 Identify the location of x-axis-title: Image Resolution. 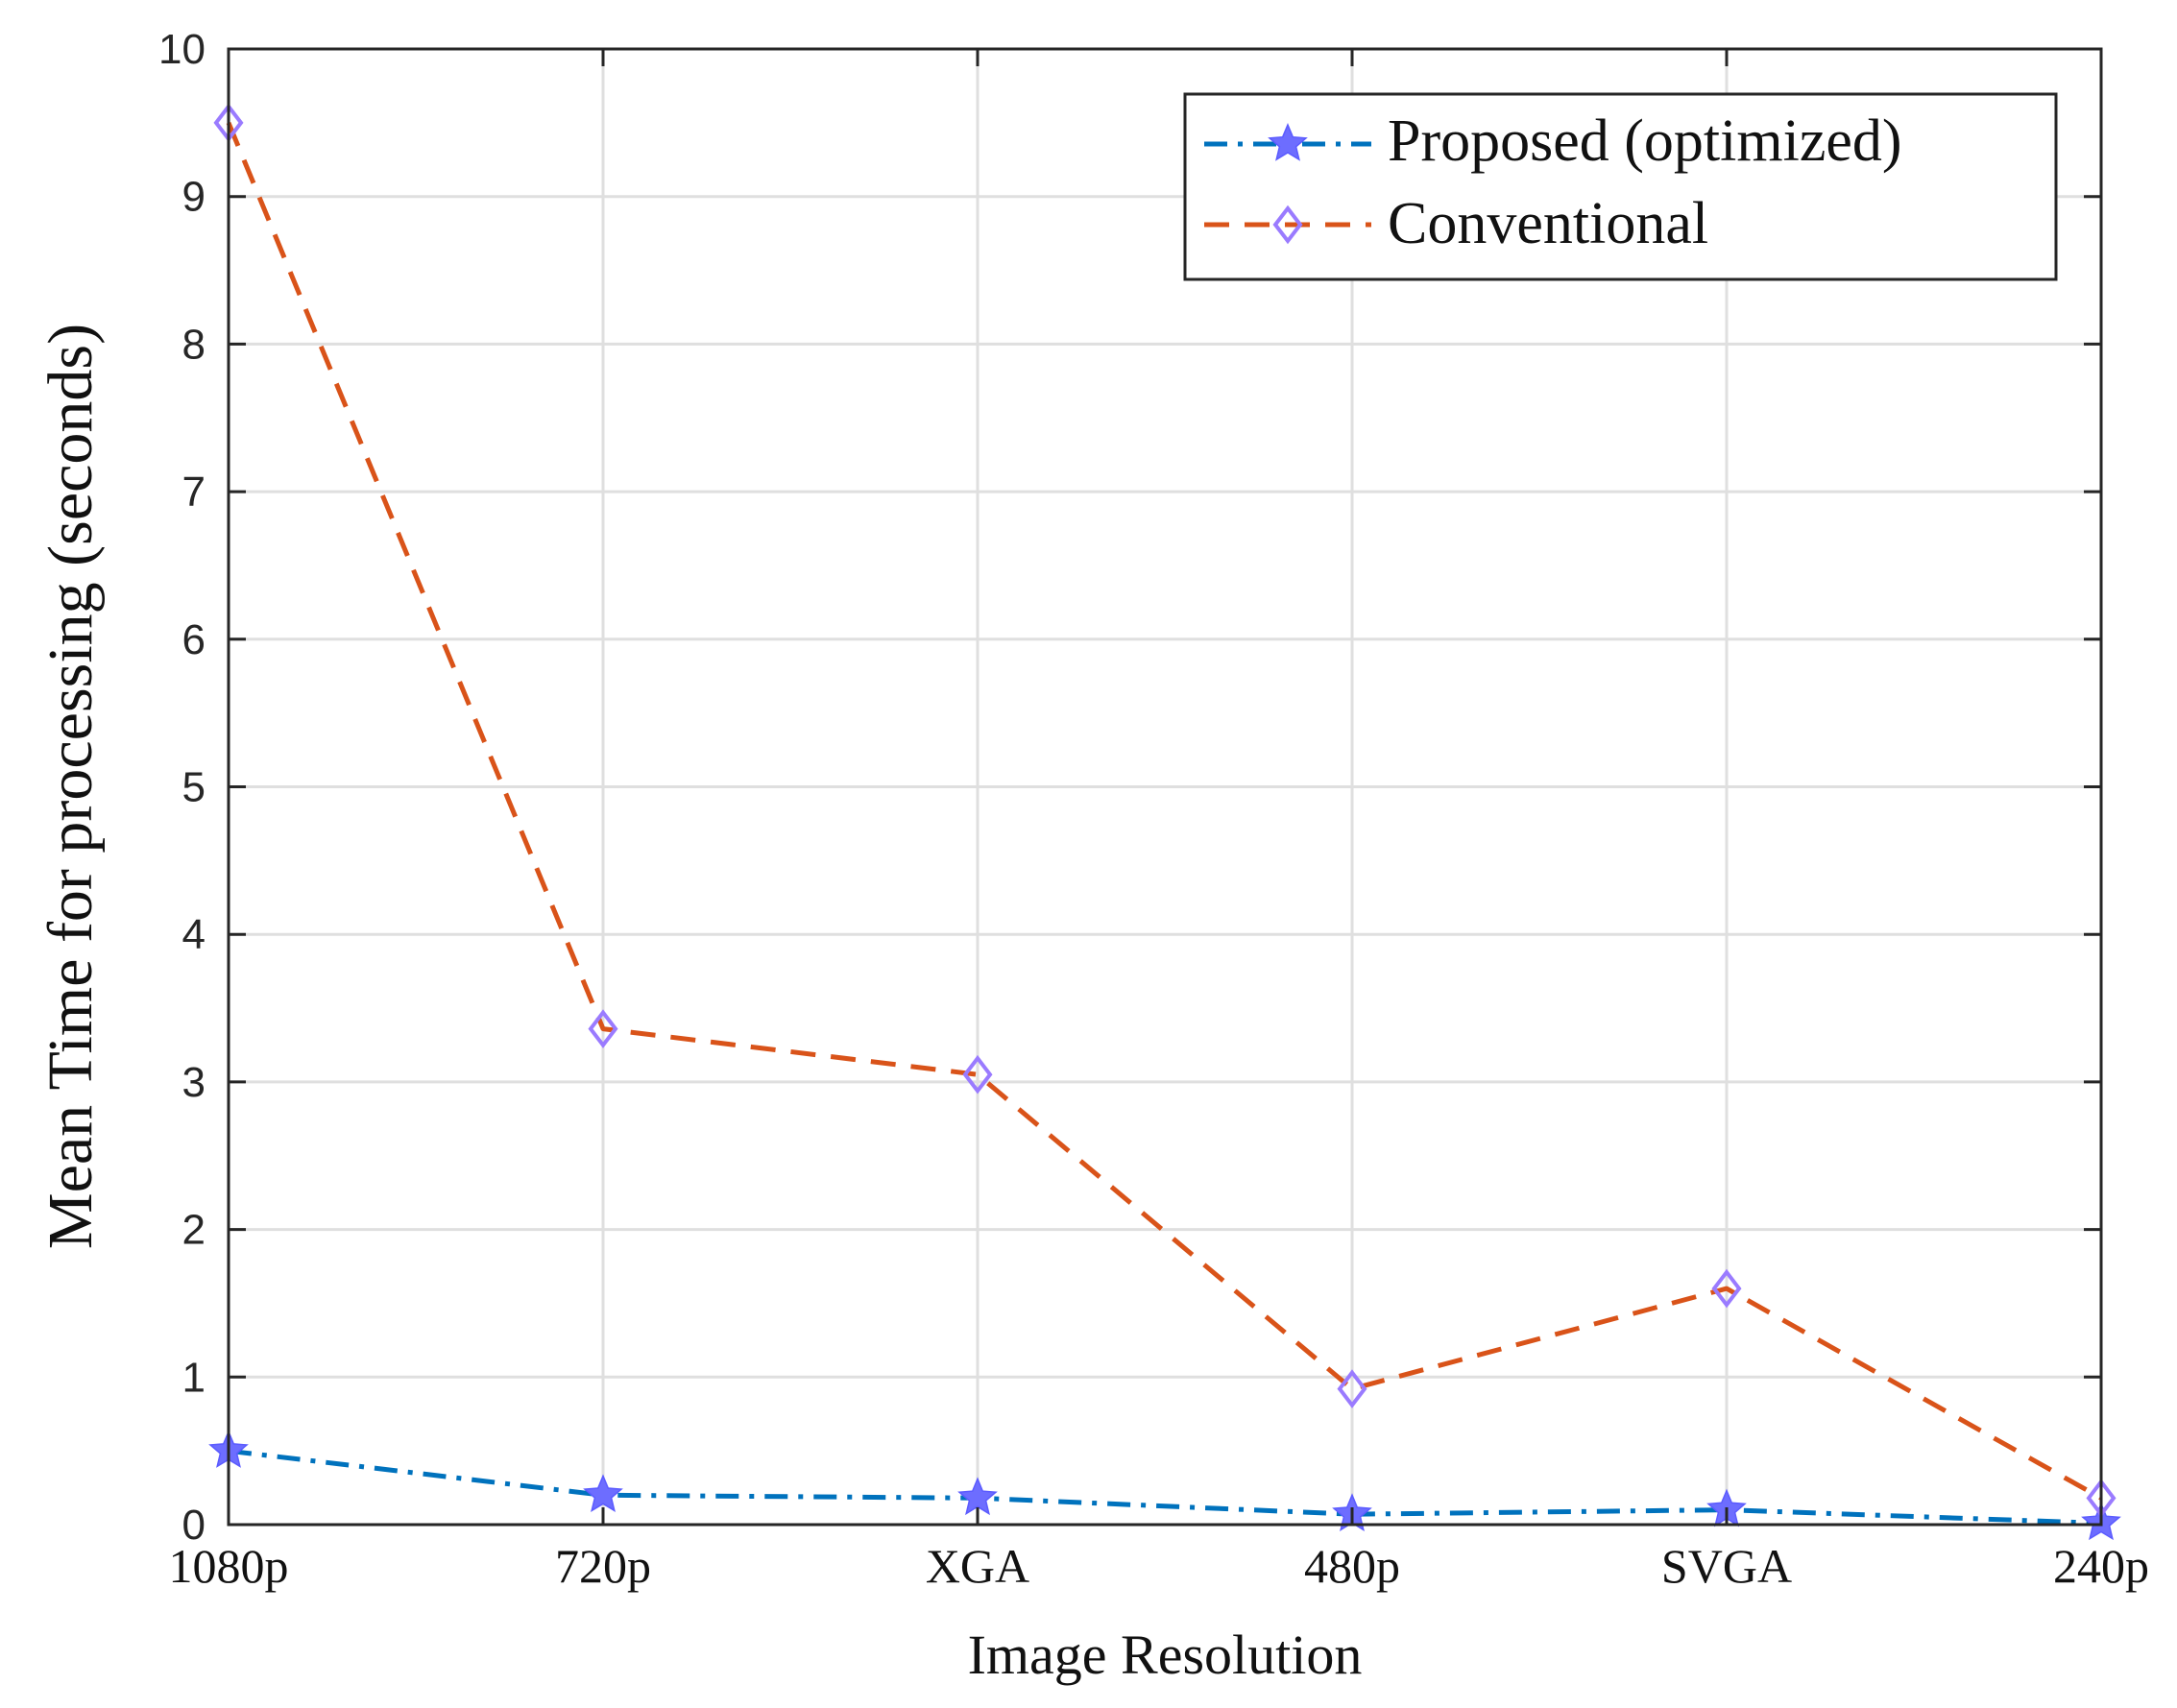
(1165, 1655).